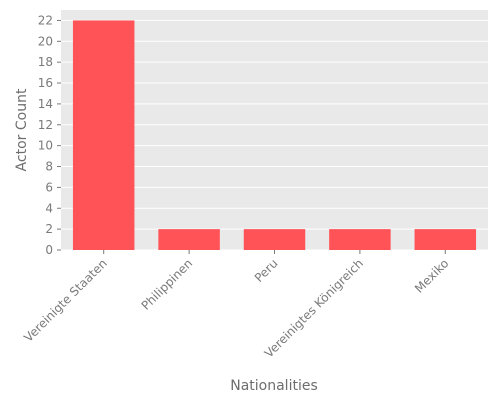  Describe the element at coordinates (49, 229) in the screenshot. I see `y-tick-label: 2` at that location.